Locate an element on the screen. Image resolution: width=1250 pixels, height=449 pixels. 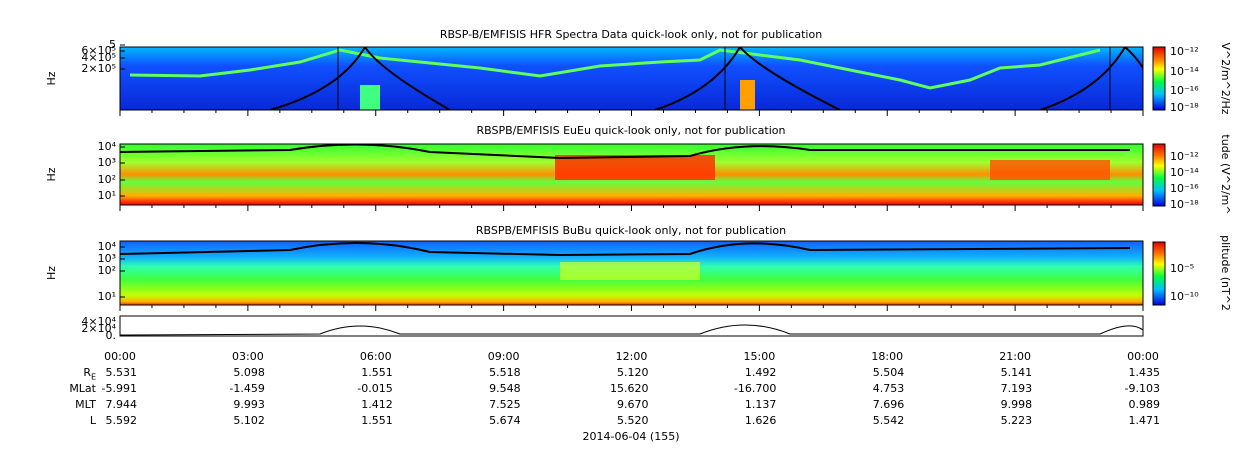
ephemeris-value: -5.991 is located at coordinates (119, 388).